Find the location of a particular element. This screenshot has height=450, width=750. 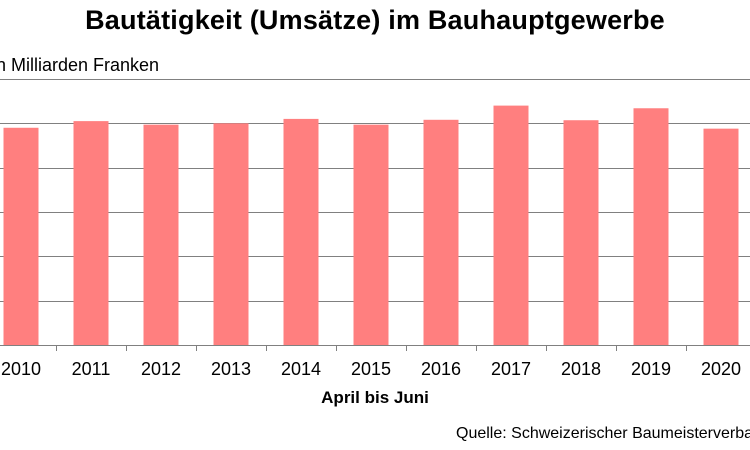

bar-2016 is located at coordinates (441, 232).